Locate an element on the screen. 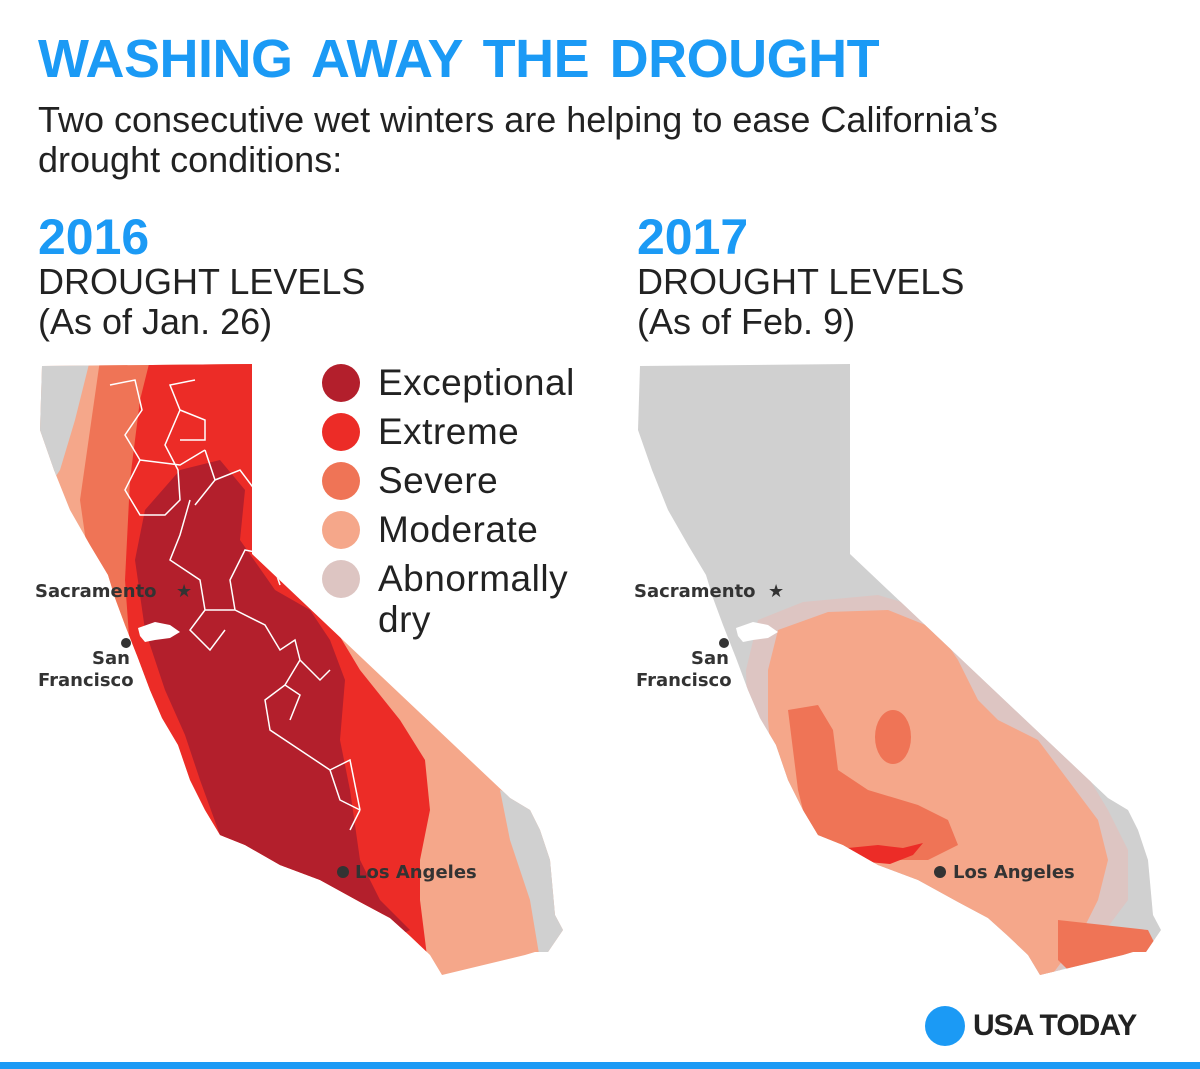 This screenshot has height=1069, width=1200. bay-2016 is located at coordinates (159, 632).